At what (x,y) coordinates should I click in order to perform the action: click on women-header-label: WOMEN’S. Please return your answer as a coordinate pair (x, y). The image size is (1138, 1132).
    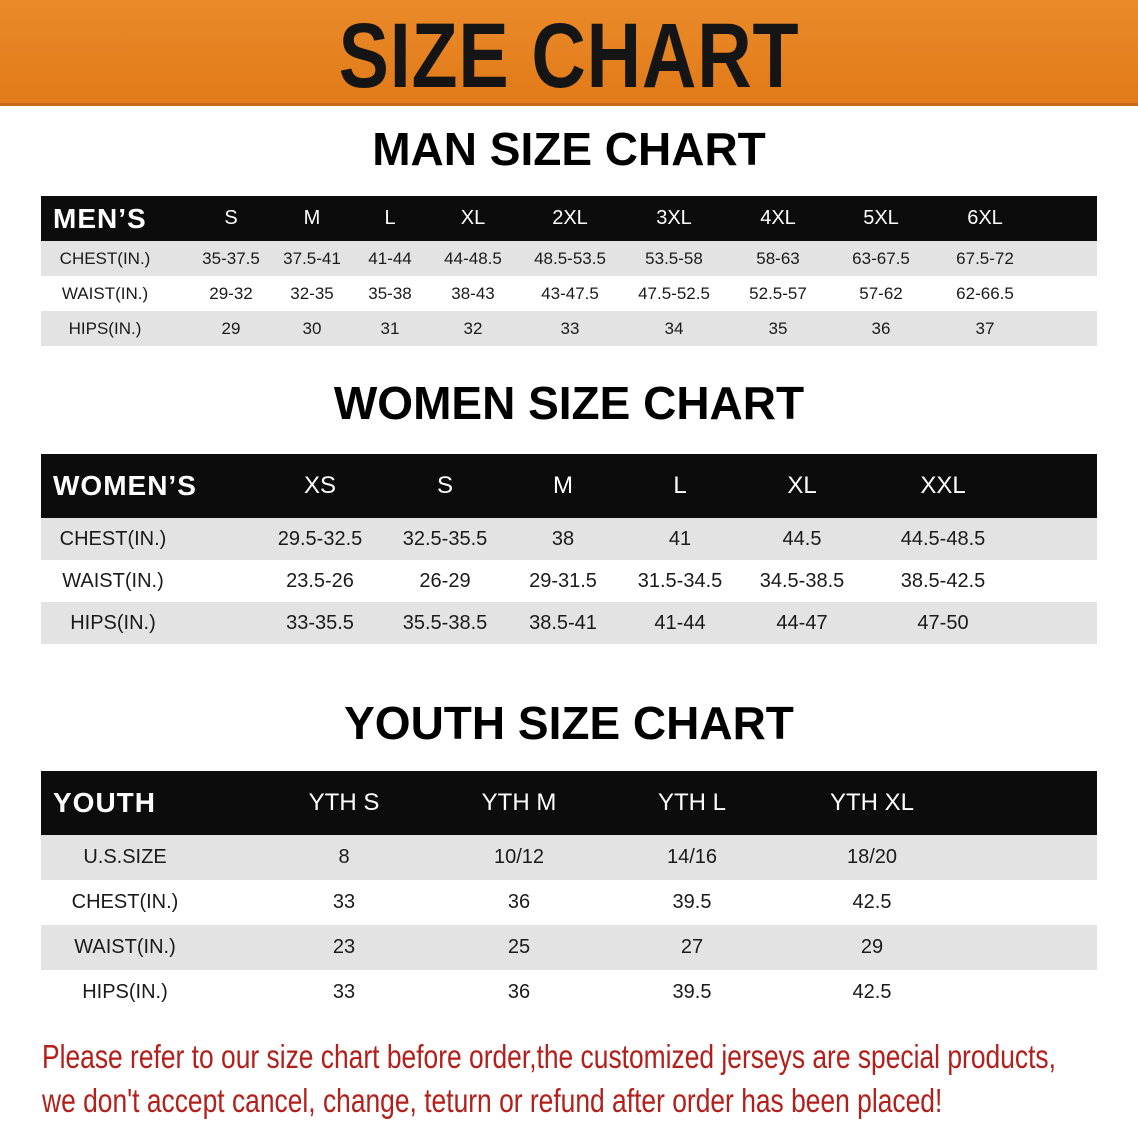
    Looking at the image, I should click on (125, 485).